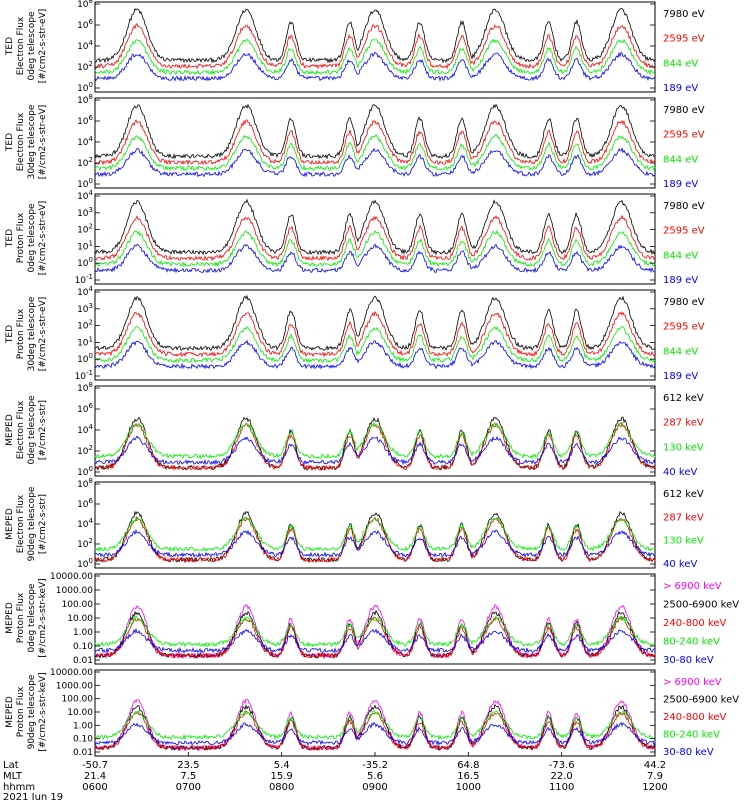 The image size is (750, 800). What do you see at coordinates (562, 765) in the screenshot?
I see `x-lat-value: -73.6` at bounding box center [562, 765].